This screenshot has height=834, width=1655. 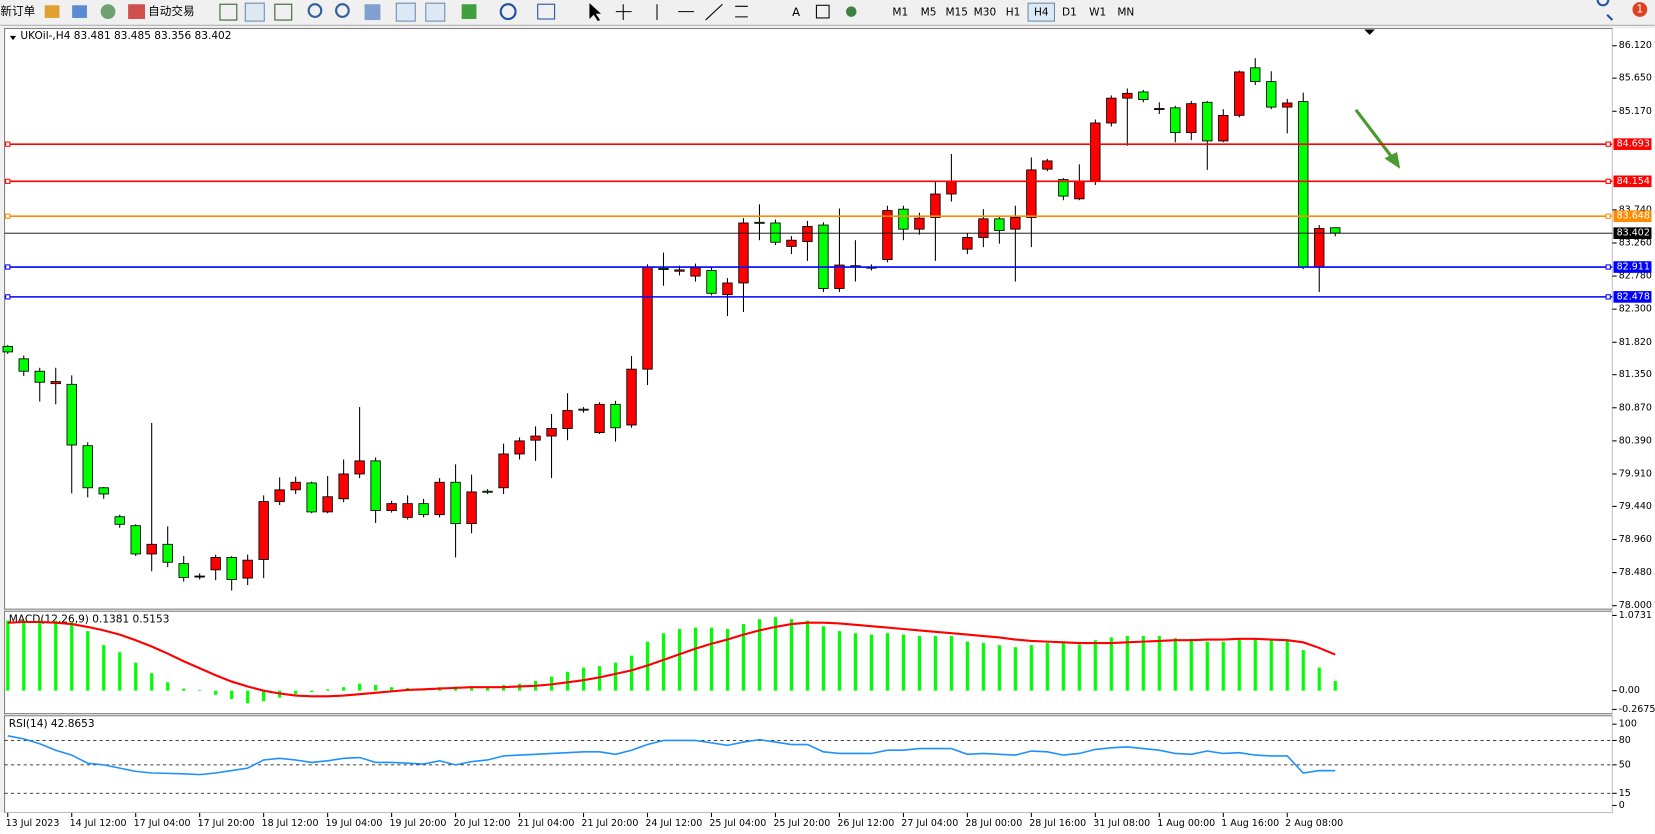 I want to click on timeframe-label: M1, so click(x=900, y=13).